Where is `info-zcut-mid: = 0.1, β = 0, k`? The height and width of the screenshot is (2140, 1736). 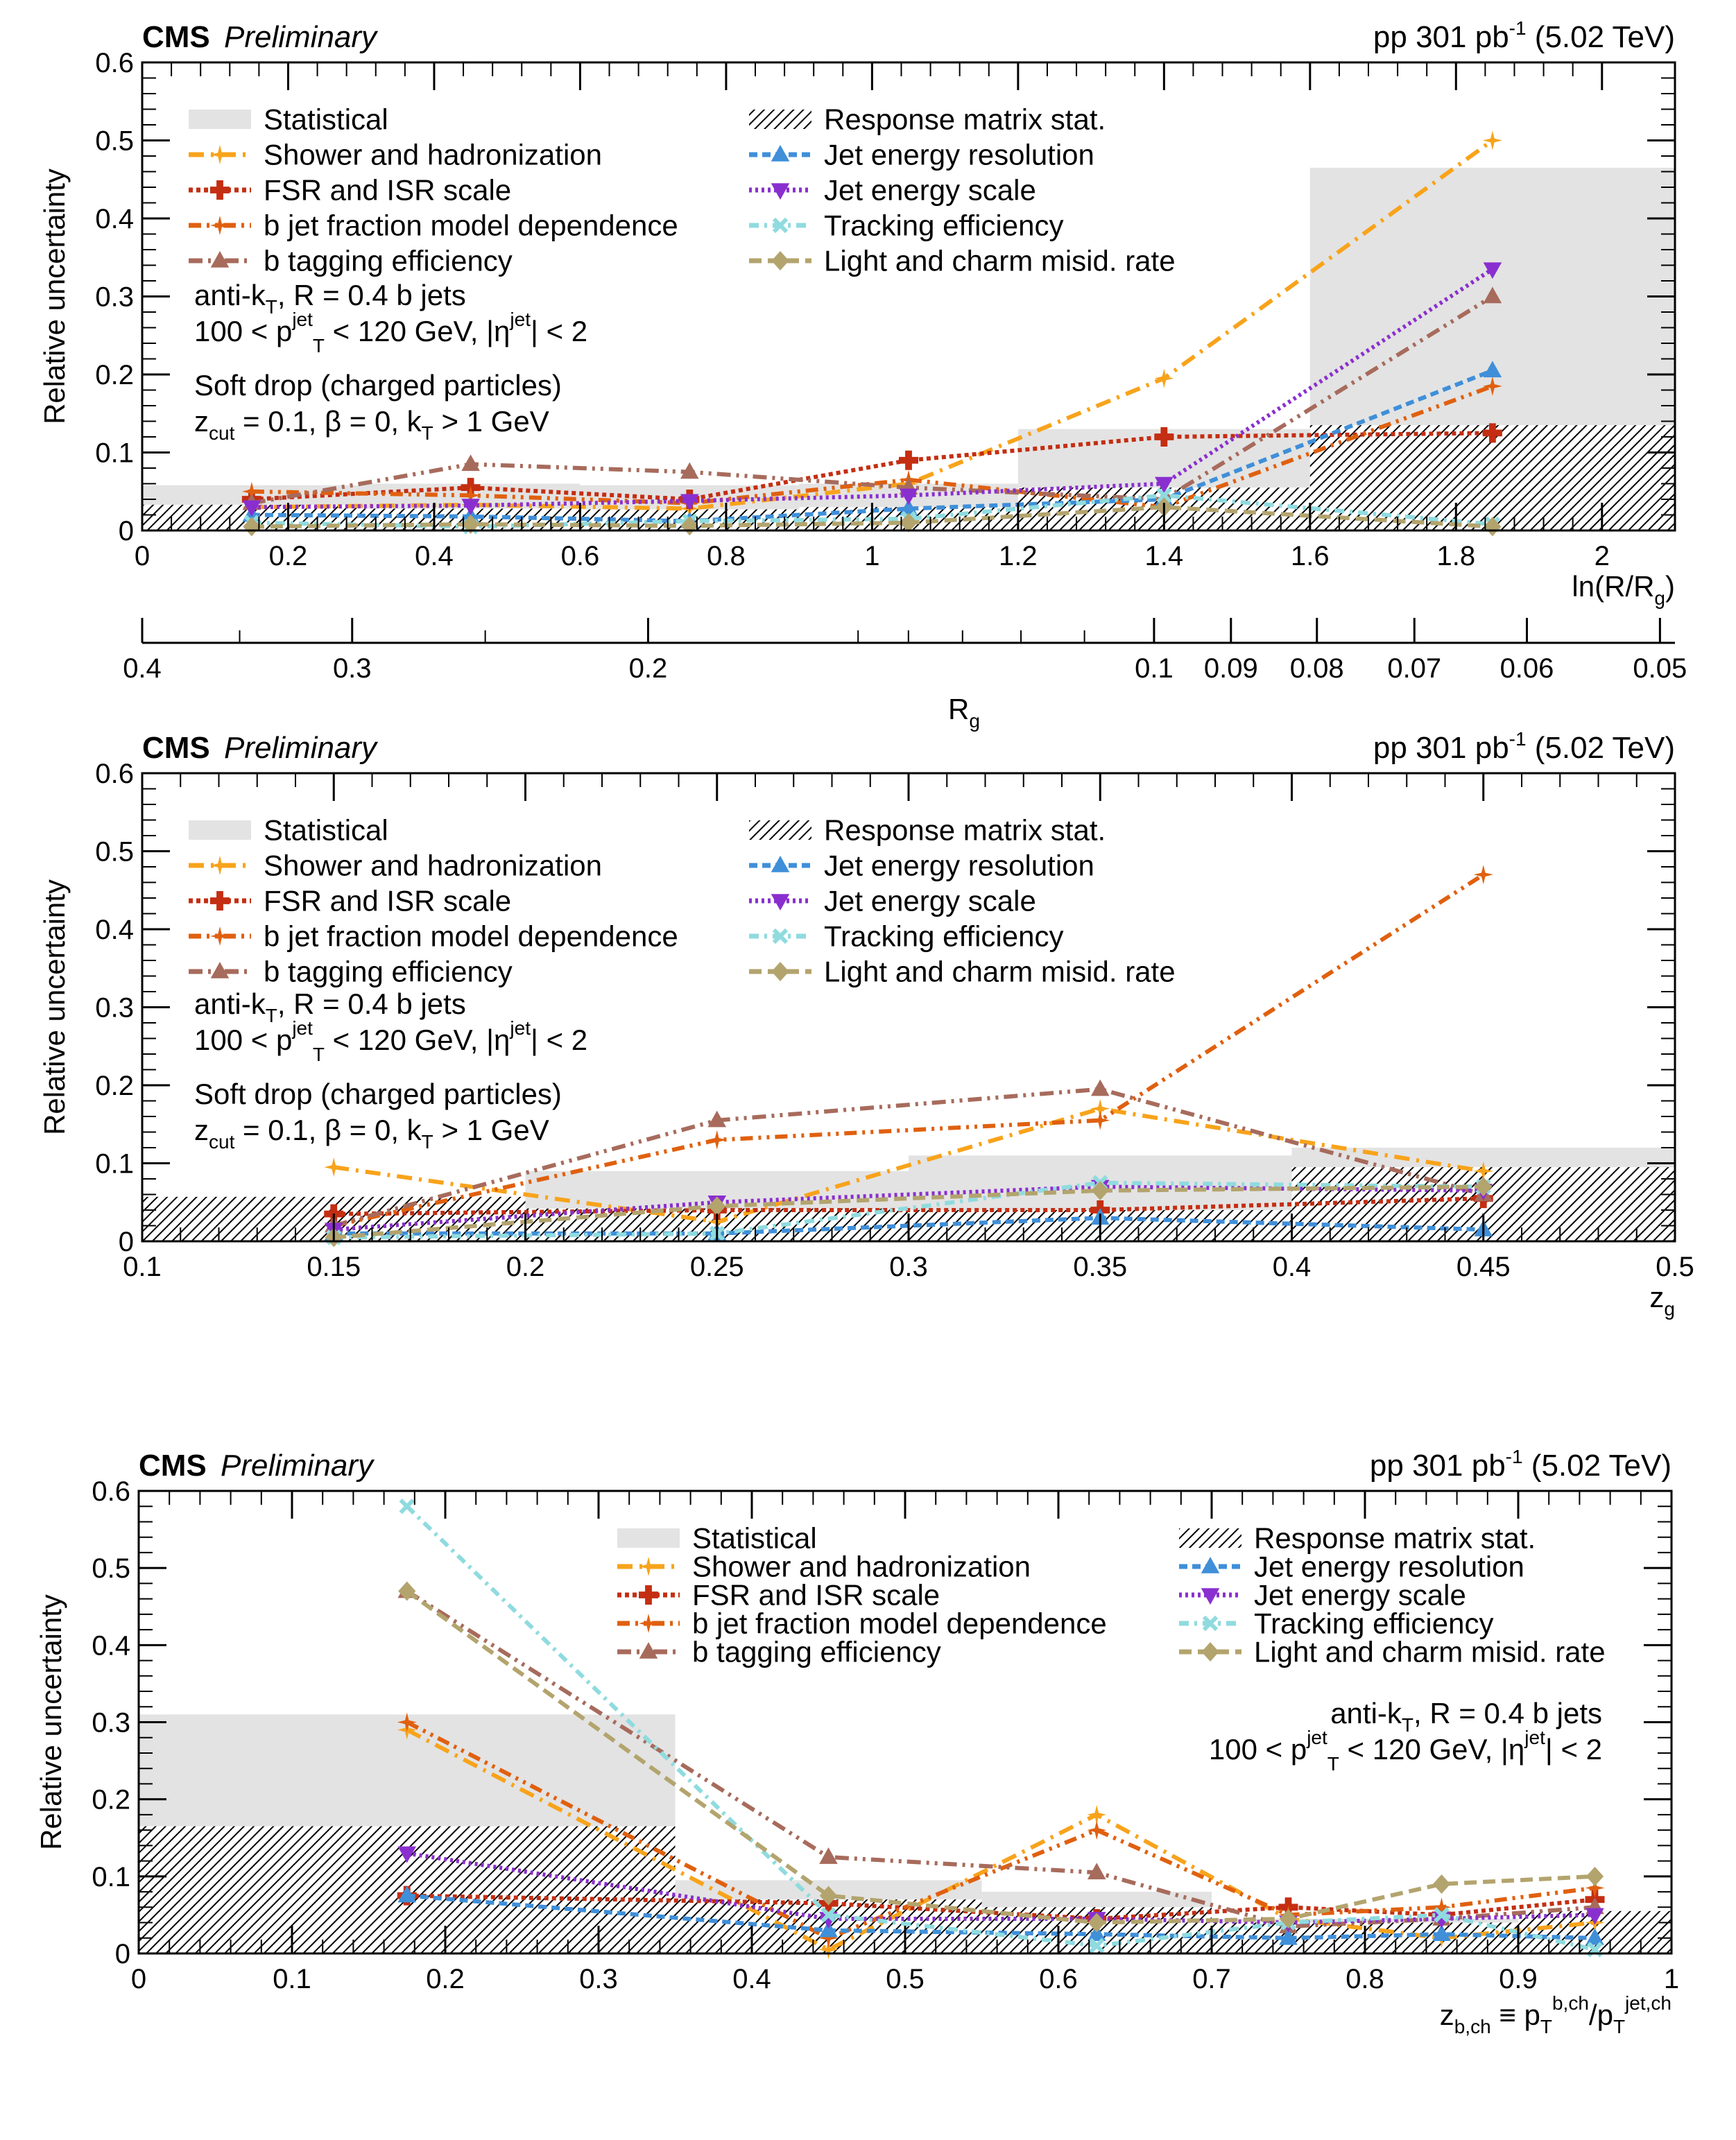 info-zcut-mid: = 0.1, β = 0, k is located at coordinates (328, 421).